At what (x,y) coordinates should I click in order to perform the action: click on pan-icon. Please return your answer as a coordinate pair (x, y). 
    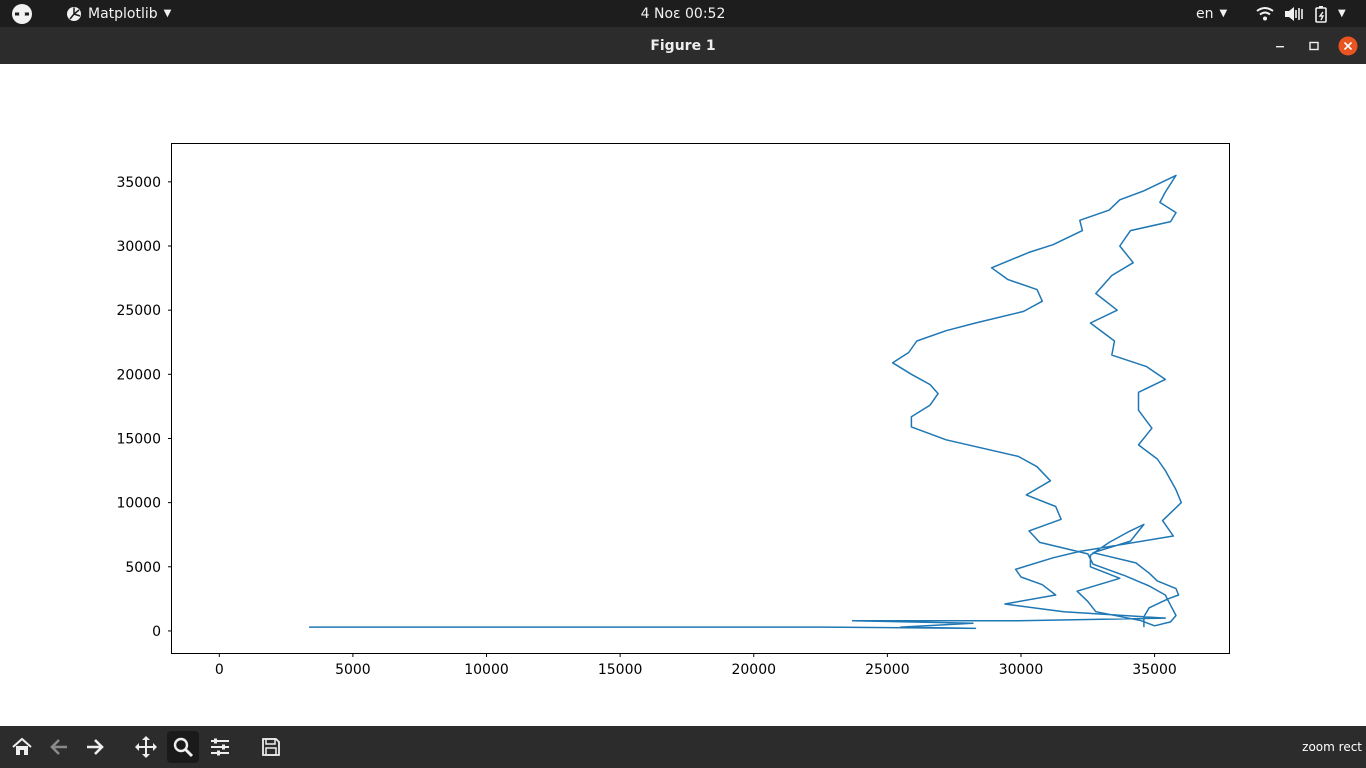
    Looking at the image, I should click on (146, 747).